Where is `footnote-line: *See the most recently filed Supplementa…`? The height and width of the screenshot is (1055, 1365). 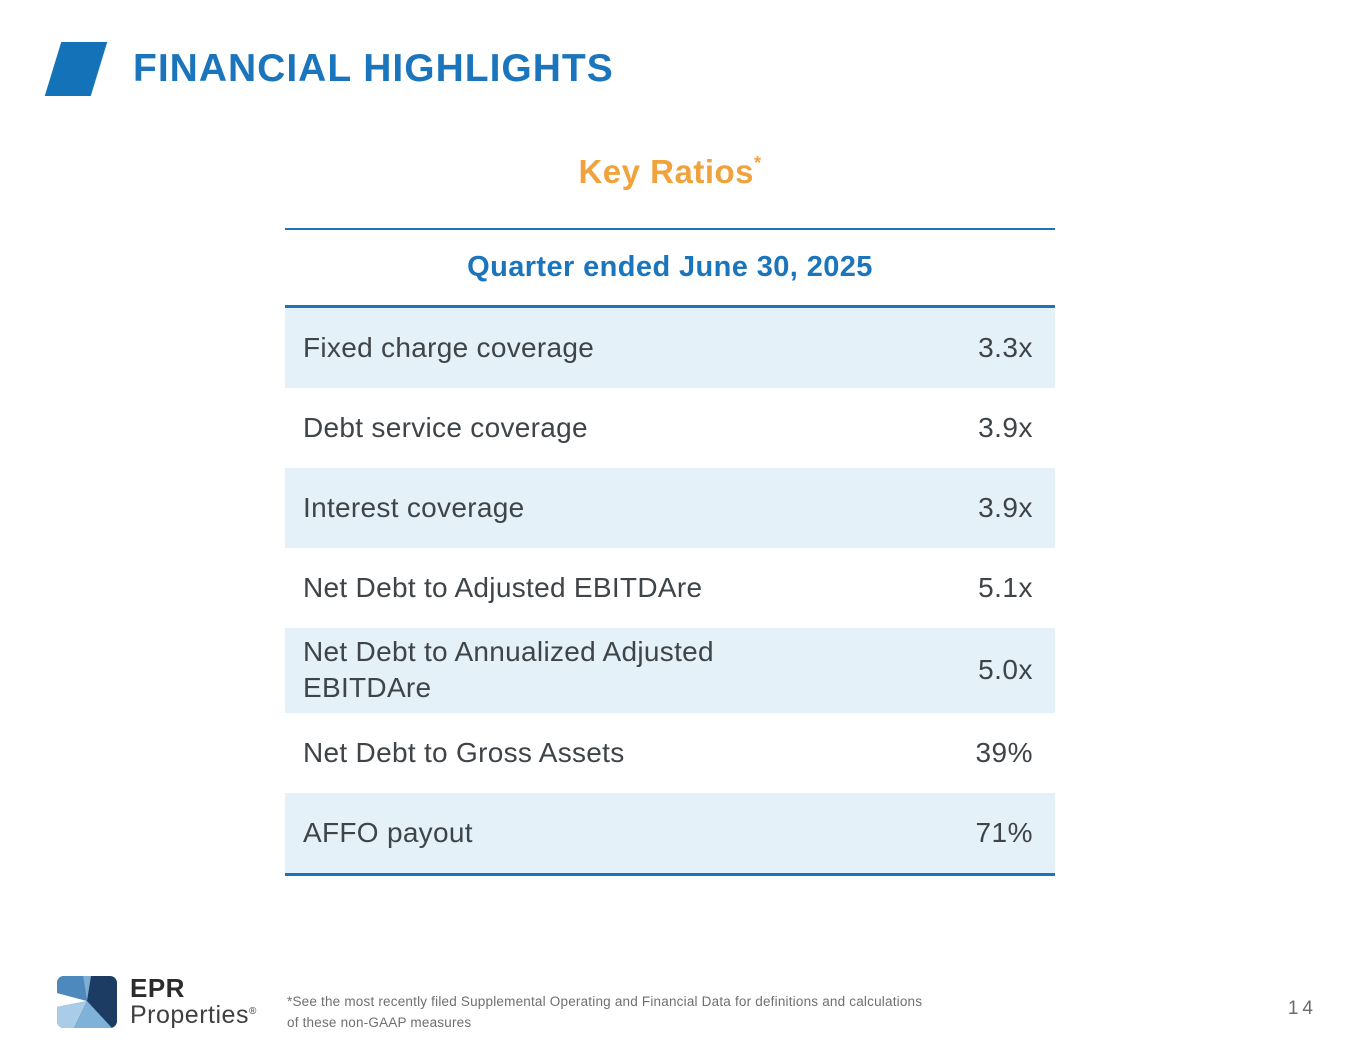
footnote-line: *See the most recently filed Supplementa… is located at coordinates (605, 1001).